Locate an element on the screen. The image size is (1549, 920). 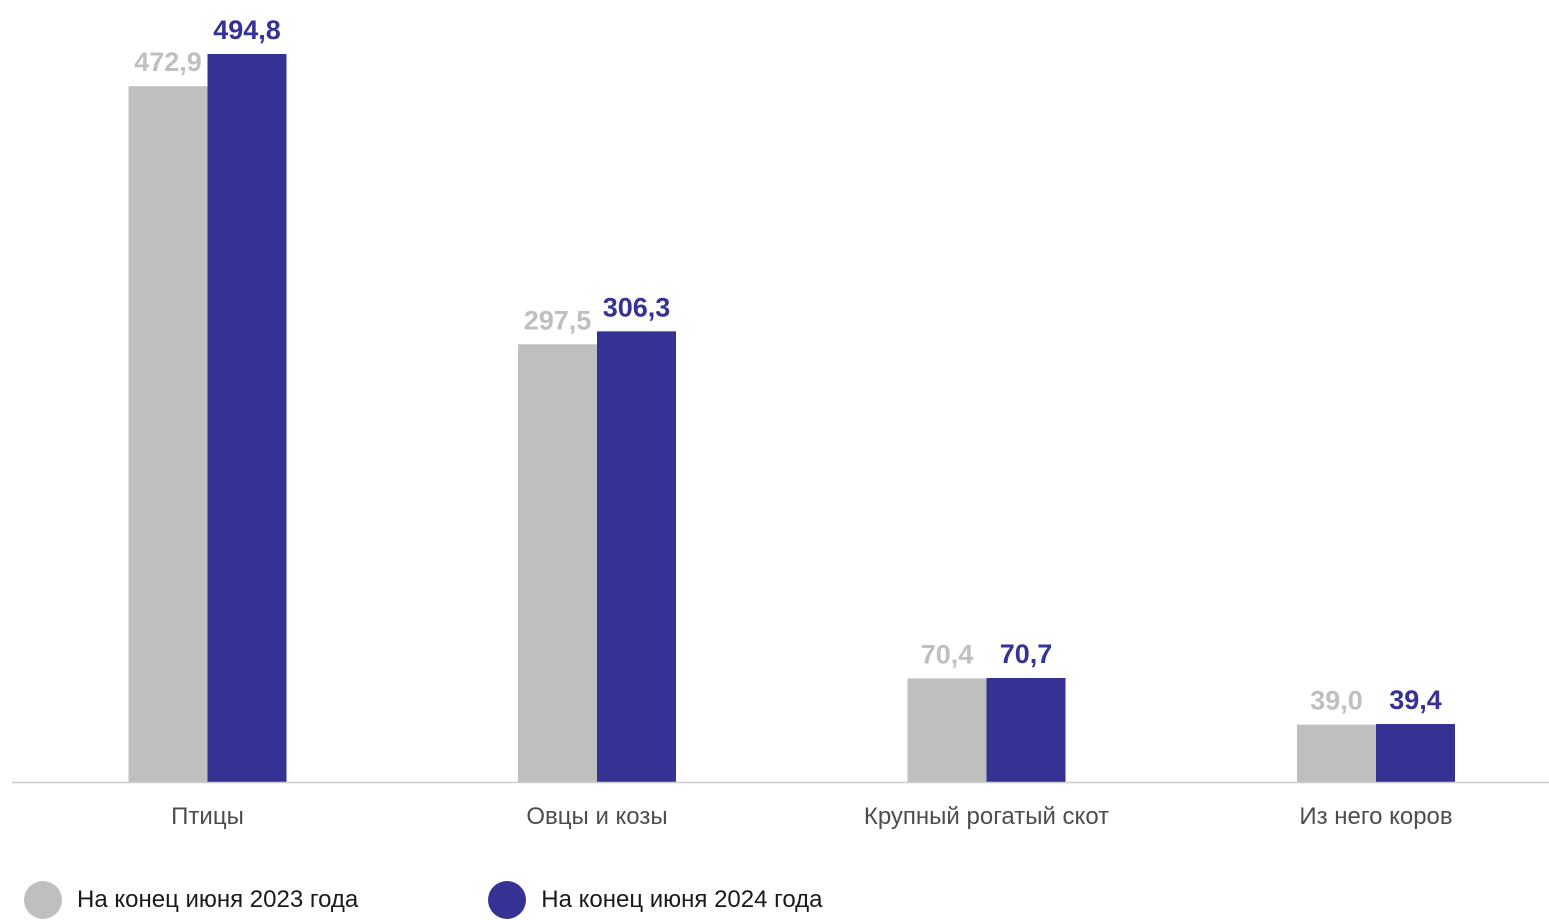
category-label-3: Из него коров is located at coordinates (1375, 816).